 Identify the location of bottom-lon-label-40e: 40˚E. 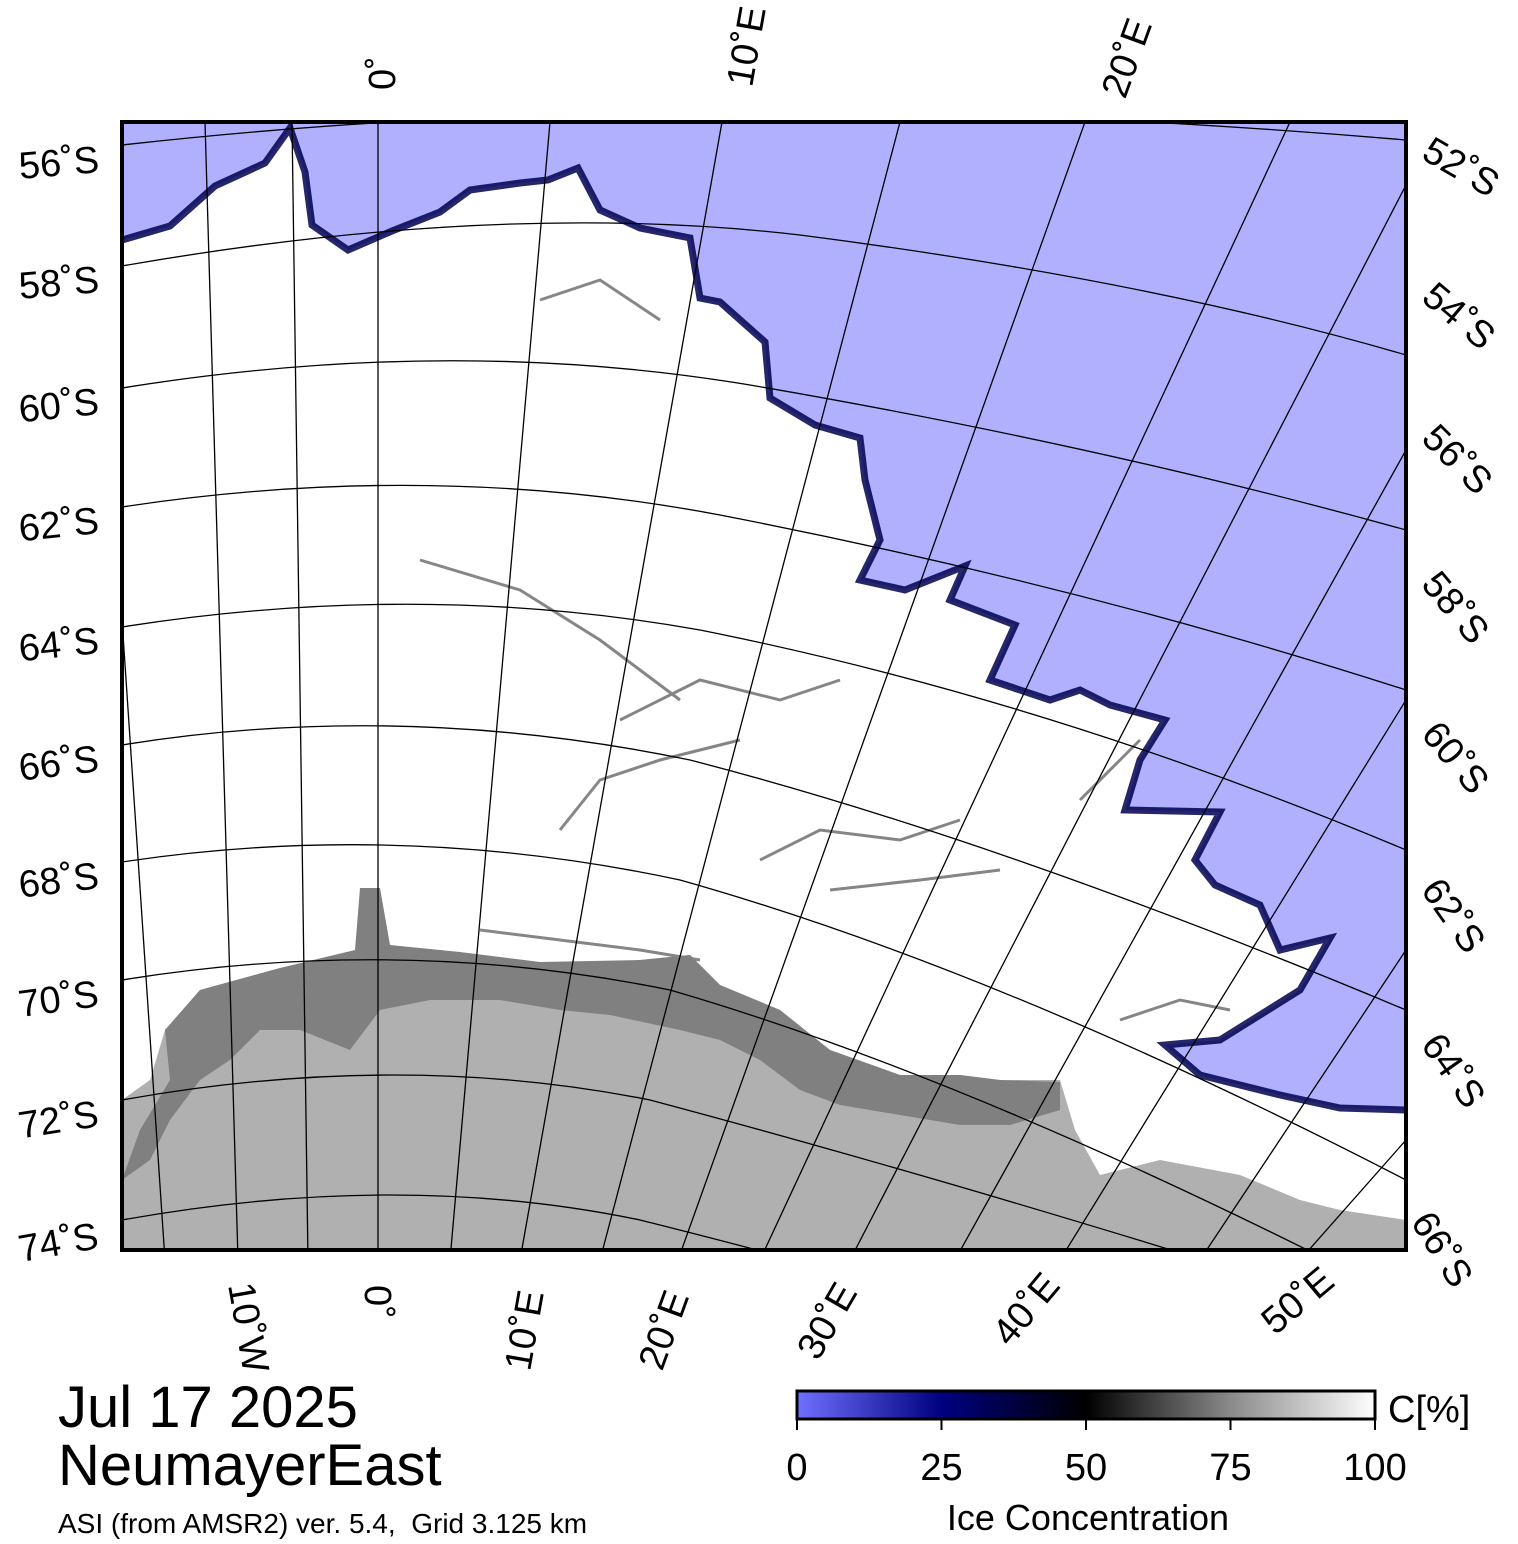
(1027, 1309).